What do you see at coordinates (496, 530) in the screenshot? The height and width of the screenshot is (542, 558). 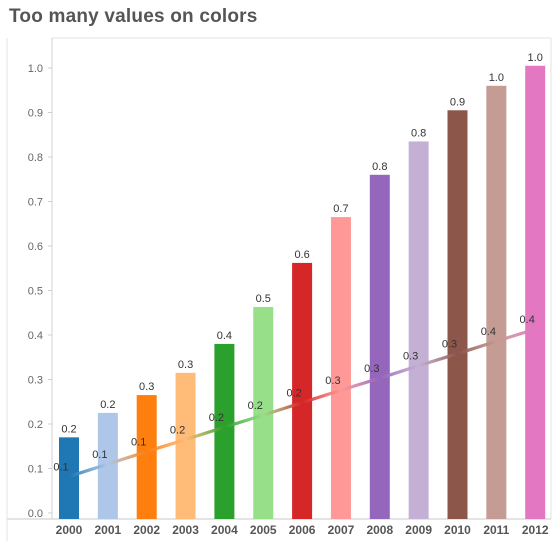 I see `x-tick-label: 2011` at bounding box center [496, 530].